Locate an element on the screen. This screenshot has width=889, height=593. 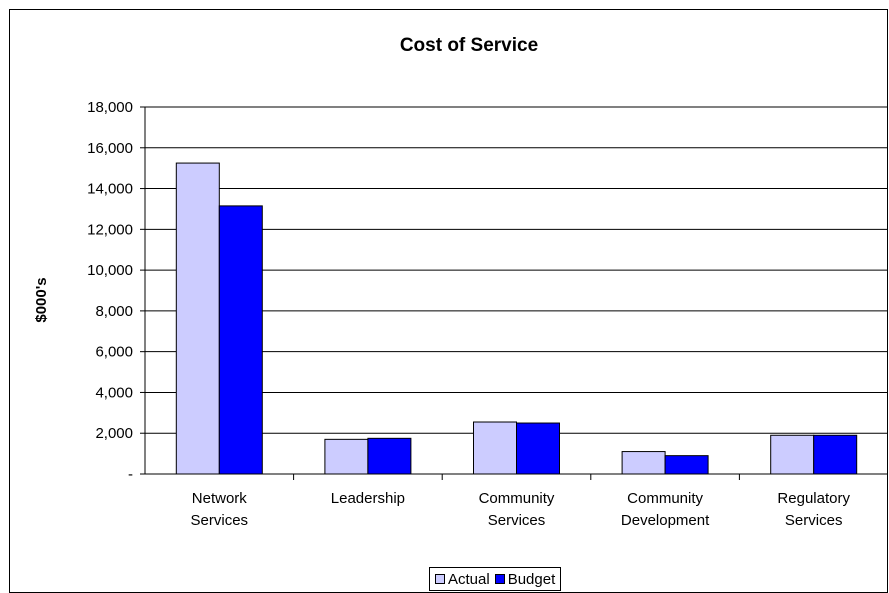
y-tick-label: 16,000 is located at coordinates (110, 148).